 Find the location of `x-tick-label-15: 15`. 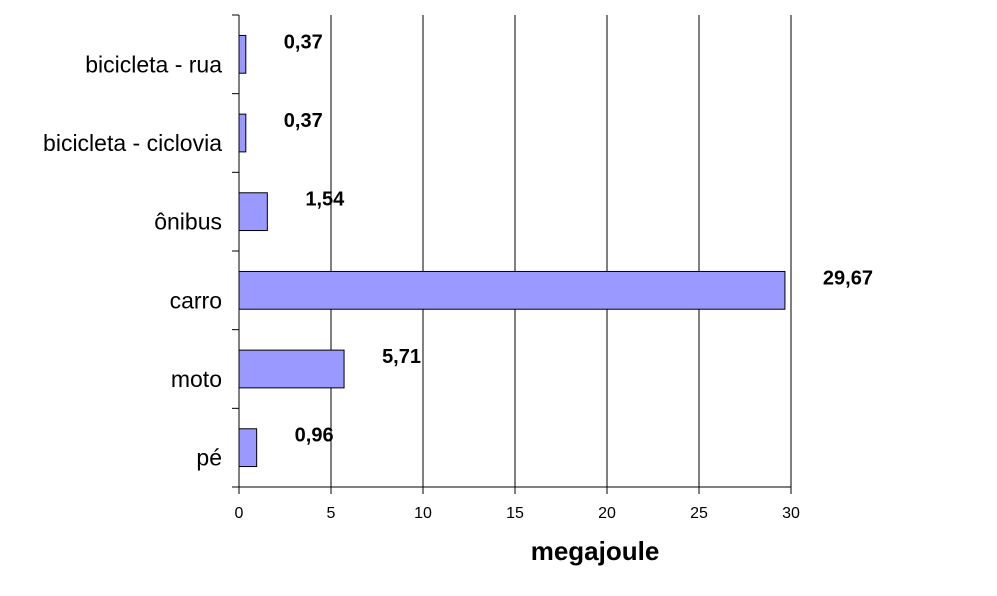

x-tick-label-15: 15 is located at coordinates (515, 513).